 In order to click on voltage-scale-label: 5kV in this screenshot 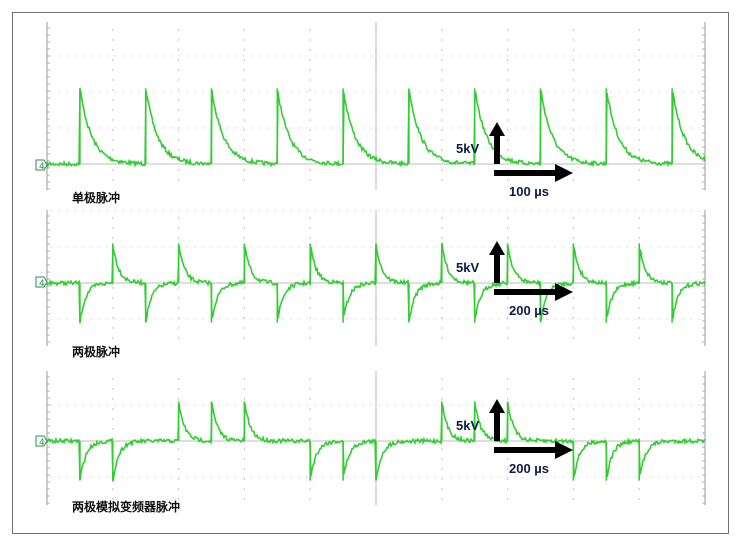, I will do `click(467, 148)`.